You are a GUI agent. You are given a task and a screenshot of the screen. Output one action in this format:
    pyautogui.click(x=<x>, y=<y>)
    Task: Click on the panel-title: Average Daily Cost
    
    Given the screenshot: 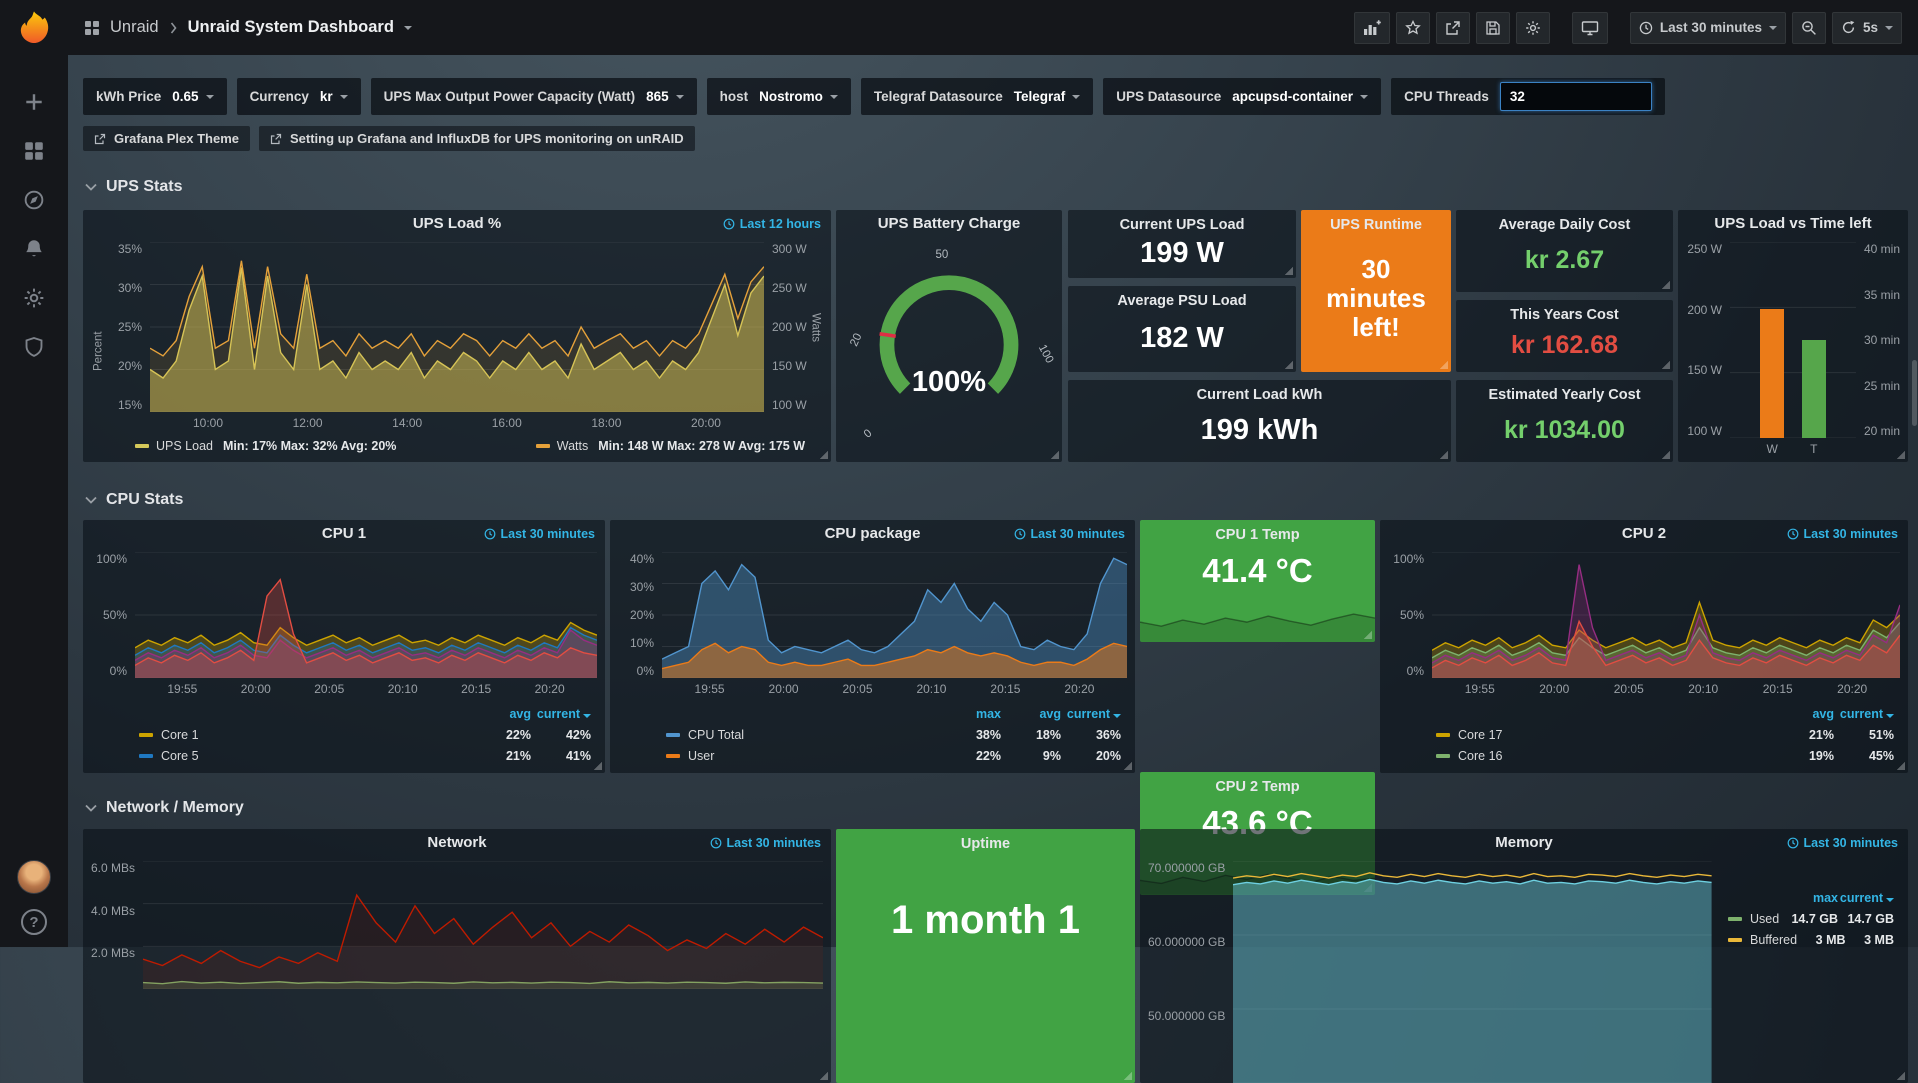 What is the action you would take?
    pyautogui.click(x=1564, y=225)
    